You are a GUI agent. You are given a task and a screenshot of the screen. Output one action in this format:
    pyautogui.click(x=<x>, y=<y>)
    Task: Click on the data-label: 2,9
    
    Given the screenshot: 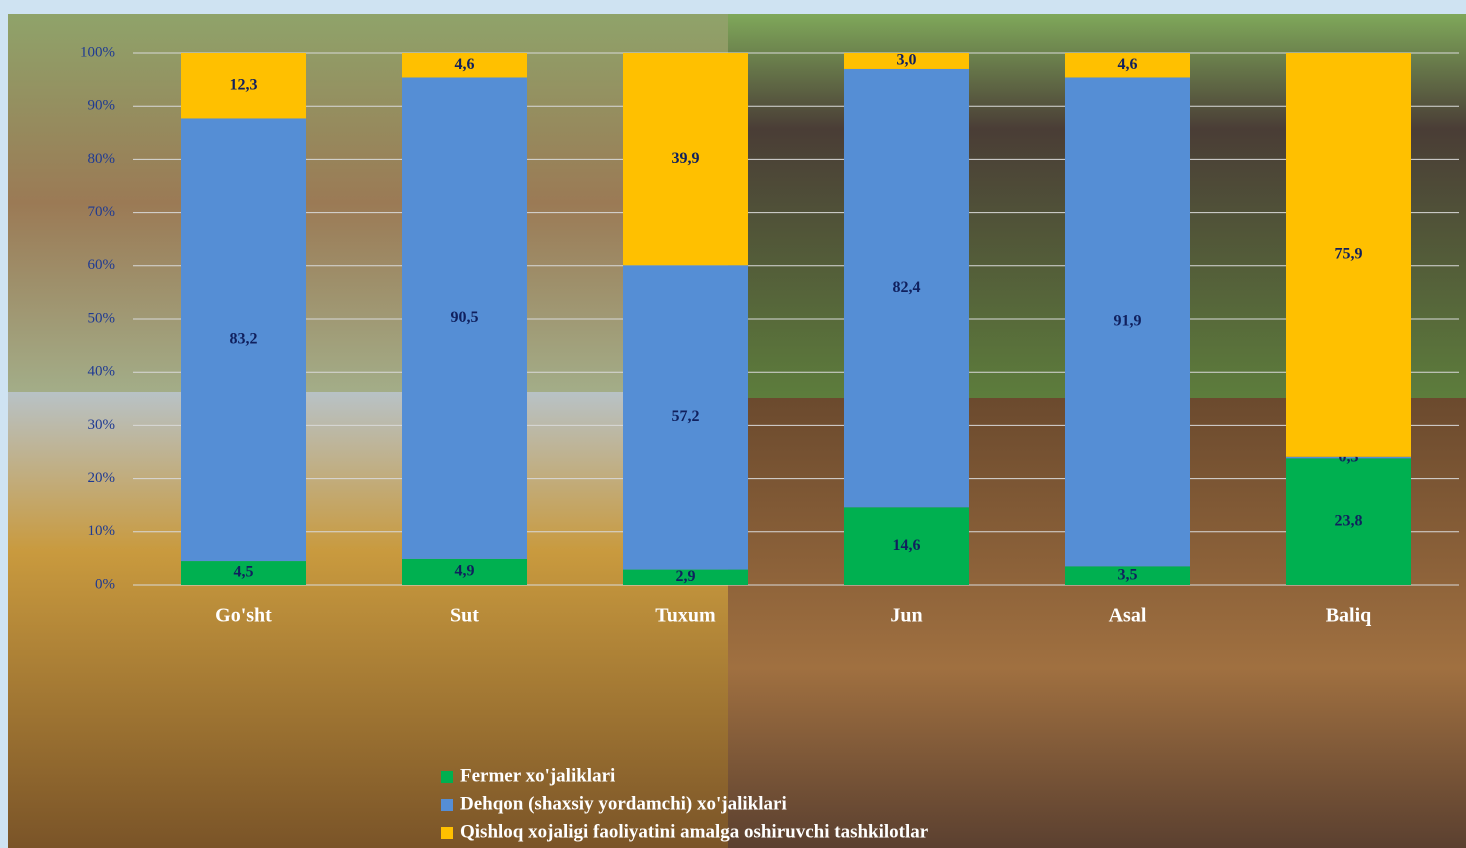 What is the action you would take?
    pyautogui.click(x=686, y=576)
    